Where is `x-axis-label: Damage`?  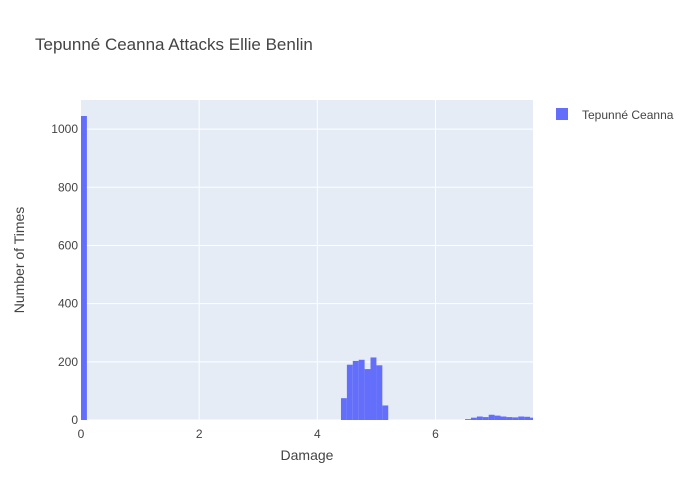
x-axis-label: Damage is located at coordinates (307, 455).